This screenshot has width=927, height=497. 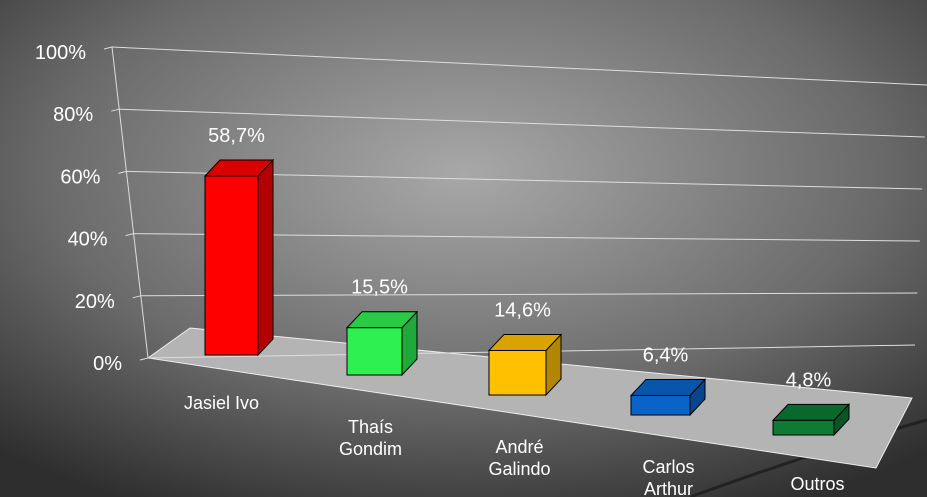 What do you see at coordinates (80, 177) in the screenshot?
I see `y-tick-label: 60%` at bounding box center [80, 177].